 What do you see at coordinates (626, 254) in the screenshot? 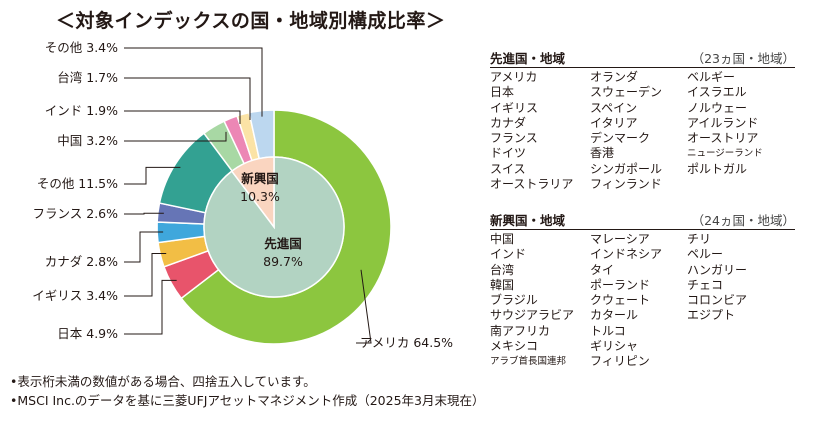
I see `emerging-country: インドネシア` at bounding box center [626, 254].